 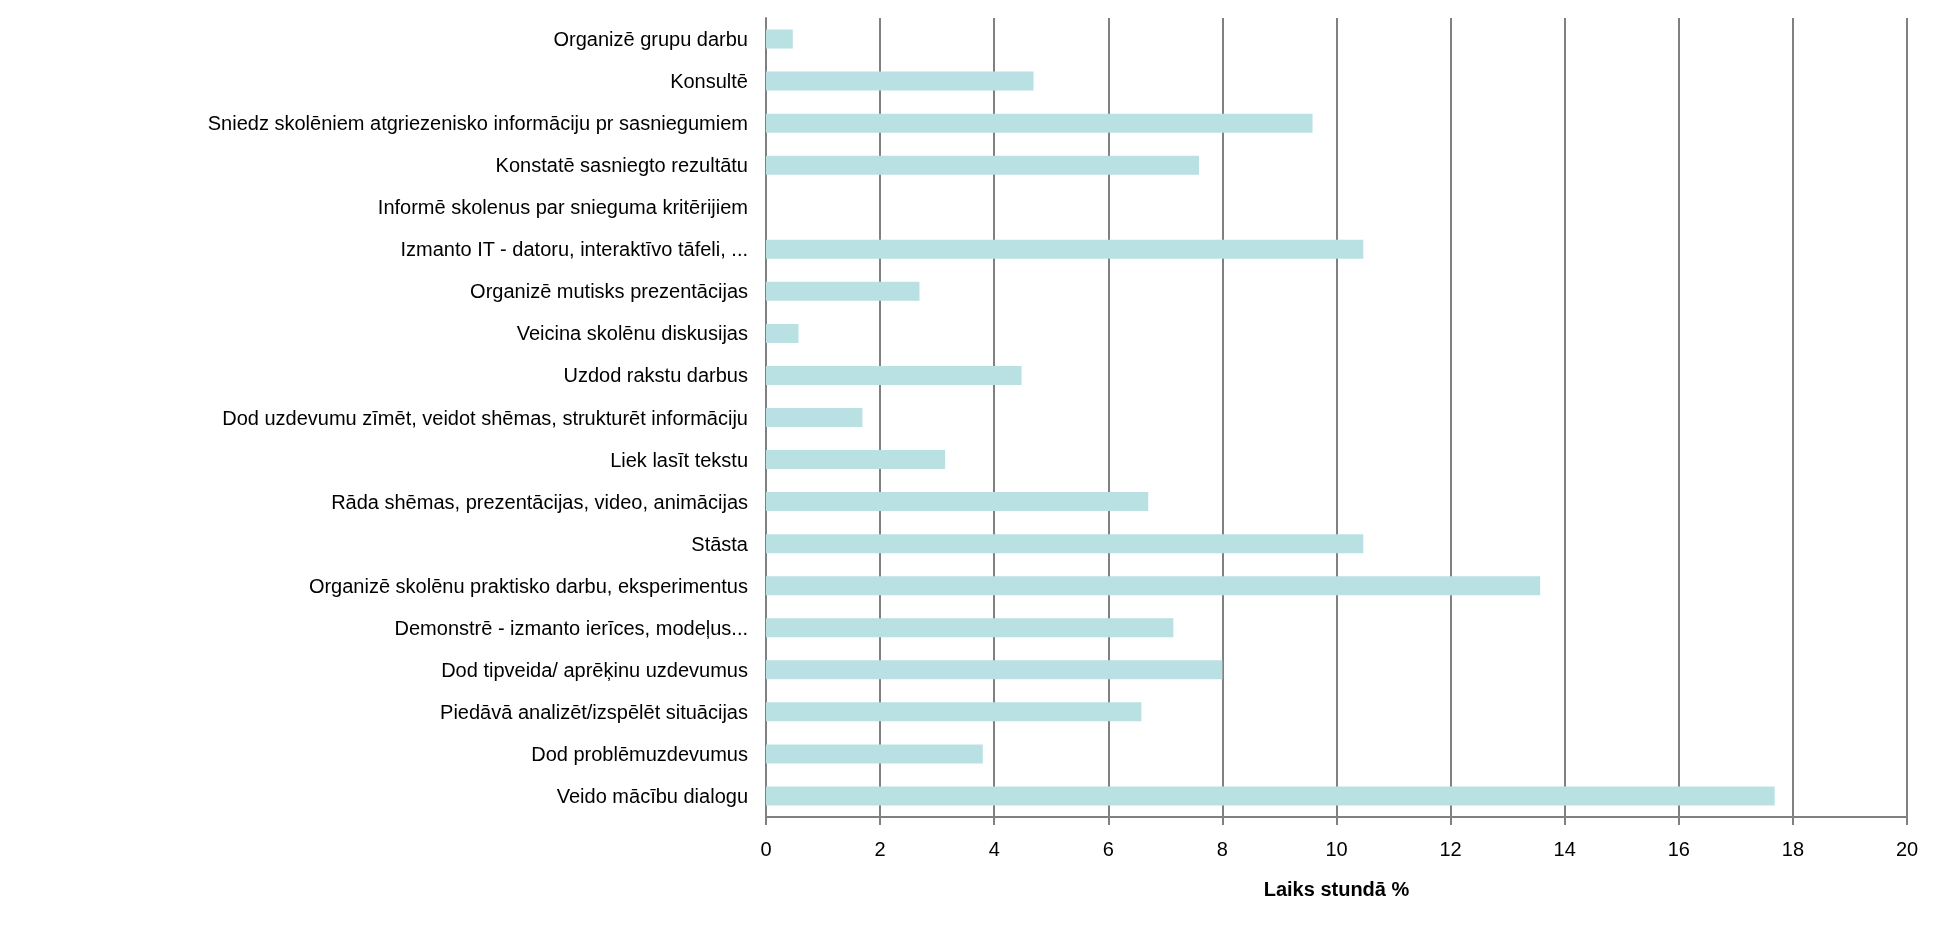 I want to click on y-tick-label: Veicina skolēnu diskusijas, so click(x=632, y=333).